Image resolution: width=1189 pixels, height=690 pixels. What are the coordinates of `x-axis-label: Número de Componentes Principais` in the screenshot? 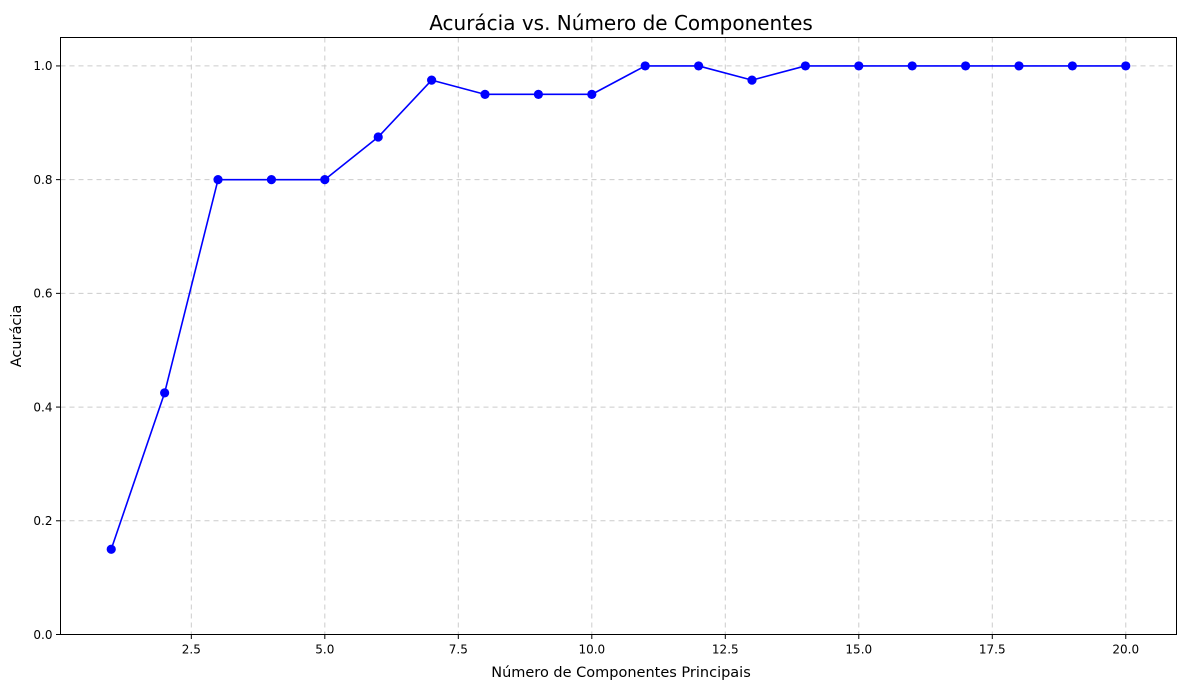 It's located at (621, 673).